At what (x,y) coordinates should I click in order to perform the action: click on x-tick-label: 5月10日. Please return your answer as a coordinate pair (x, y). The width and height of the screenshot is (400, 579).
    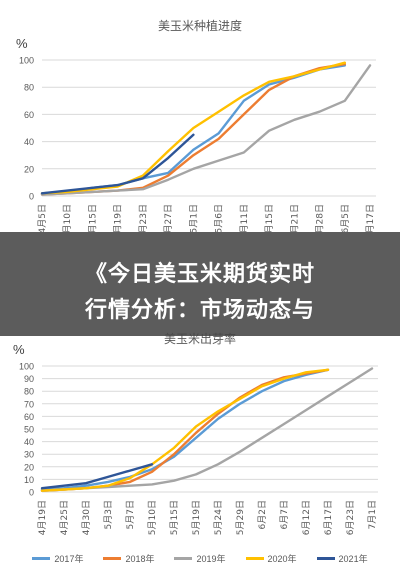
    Looking at the image, I should click on (152, 517).